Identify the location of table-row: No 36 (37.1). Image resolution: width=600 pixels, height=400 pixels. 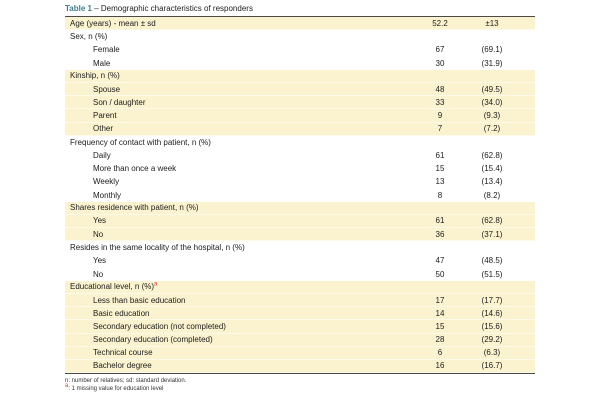
(300, 235).